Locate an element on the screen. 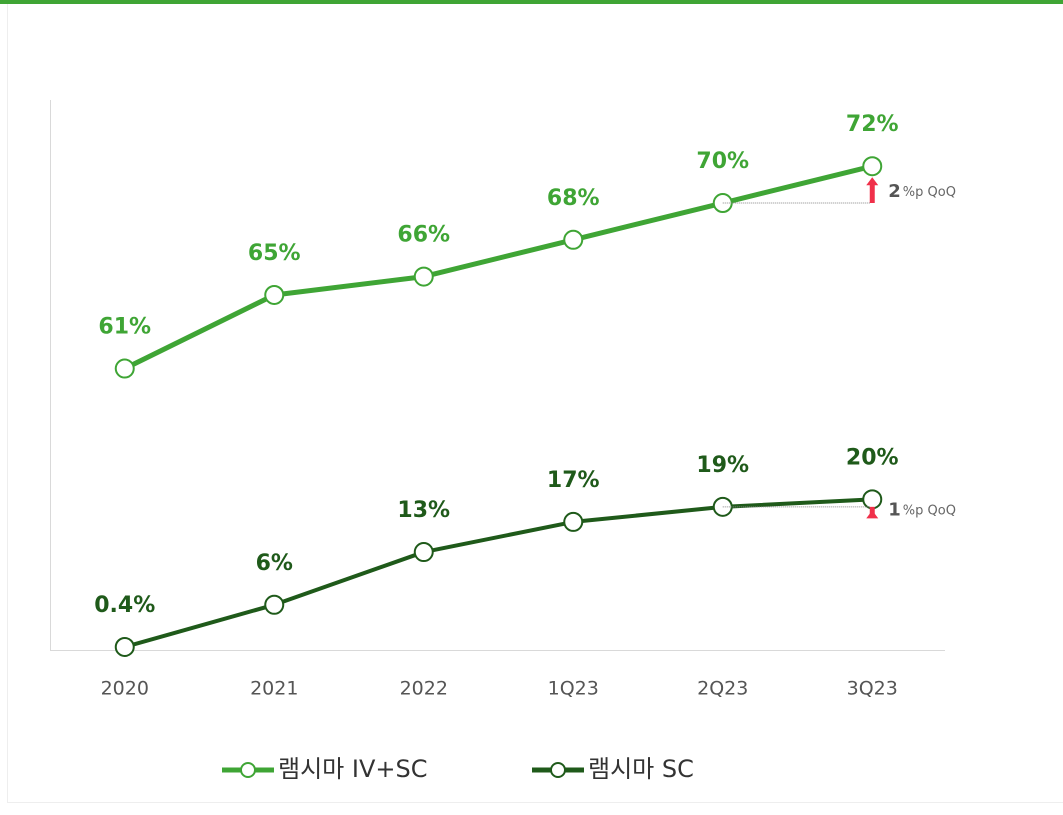 The width and height of the screenshot is (1063, 815). data-label: 19% is located at coordinates (722, 465).